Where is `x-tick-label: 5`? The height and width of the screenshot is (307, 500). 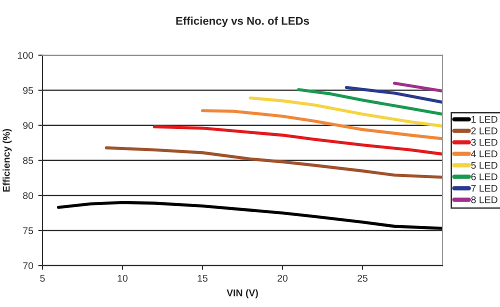
x-tick-label: 5 is located at coordinates (42, 278).